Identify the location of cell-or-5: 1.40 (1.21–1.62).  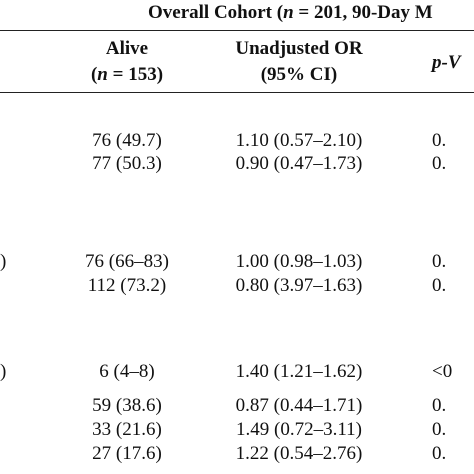
(299, 371).